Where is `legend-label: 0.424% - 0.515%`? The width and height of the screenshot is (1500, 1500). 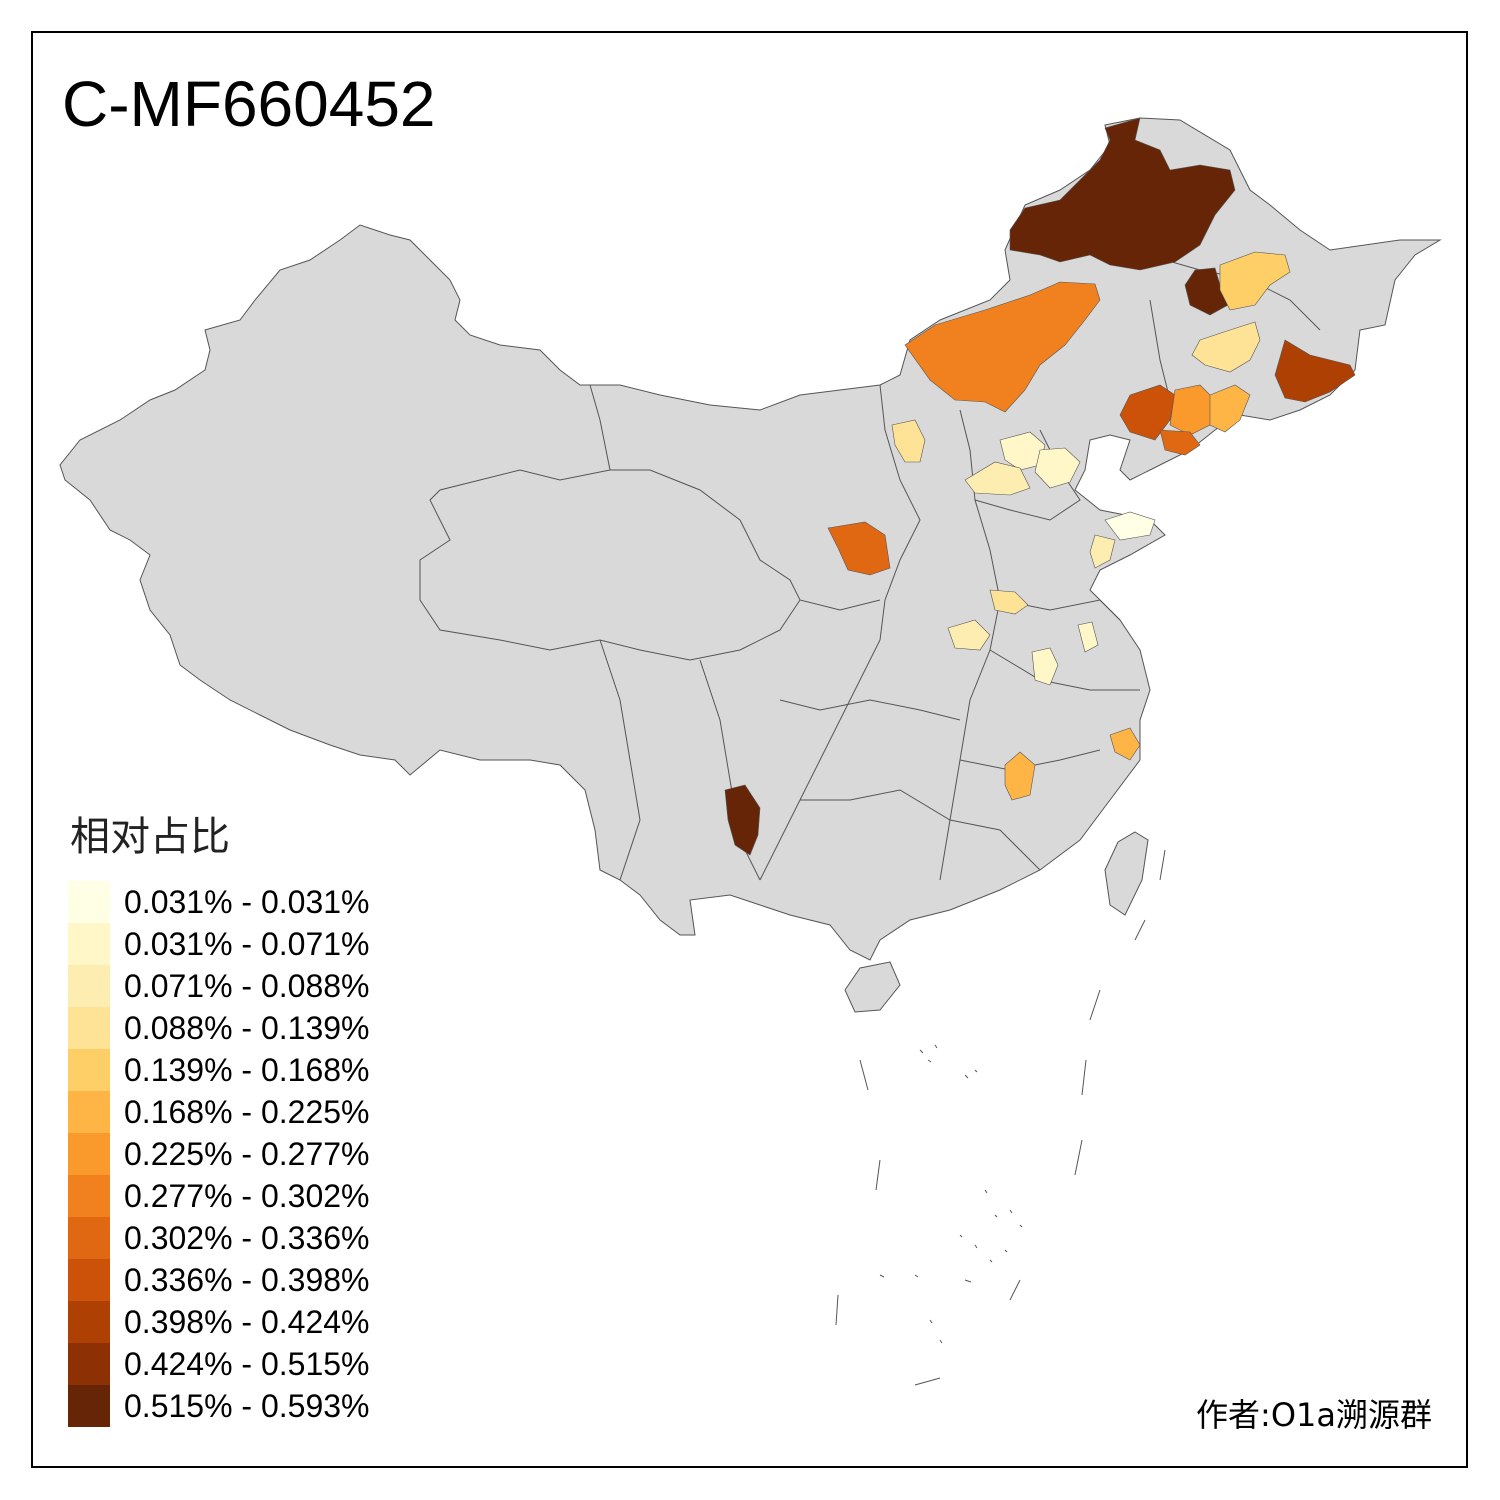 legend-label: 0.424% - 0.515% is located at coordinates (247, 1363).